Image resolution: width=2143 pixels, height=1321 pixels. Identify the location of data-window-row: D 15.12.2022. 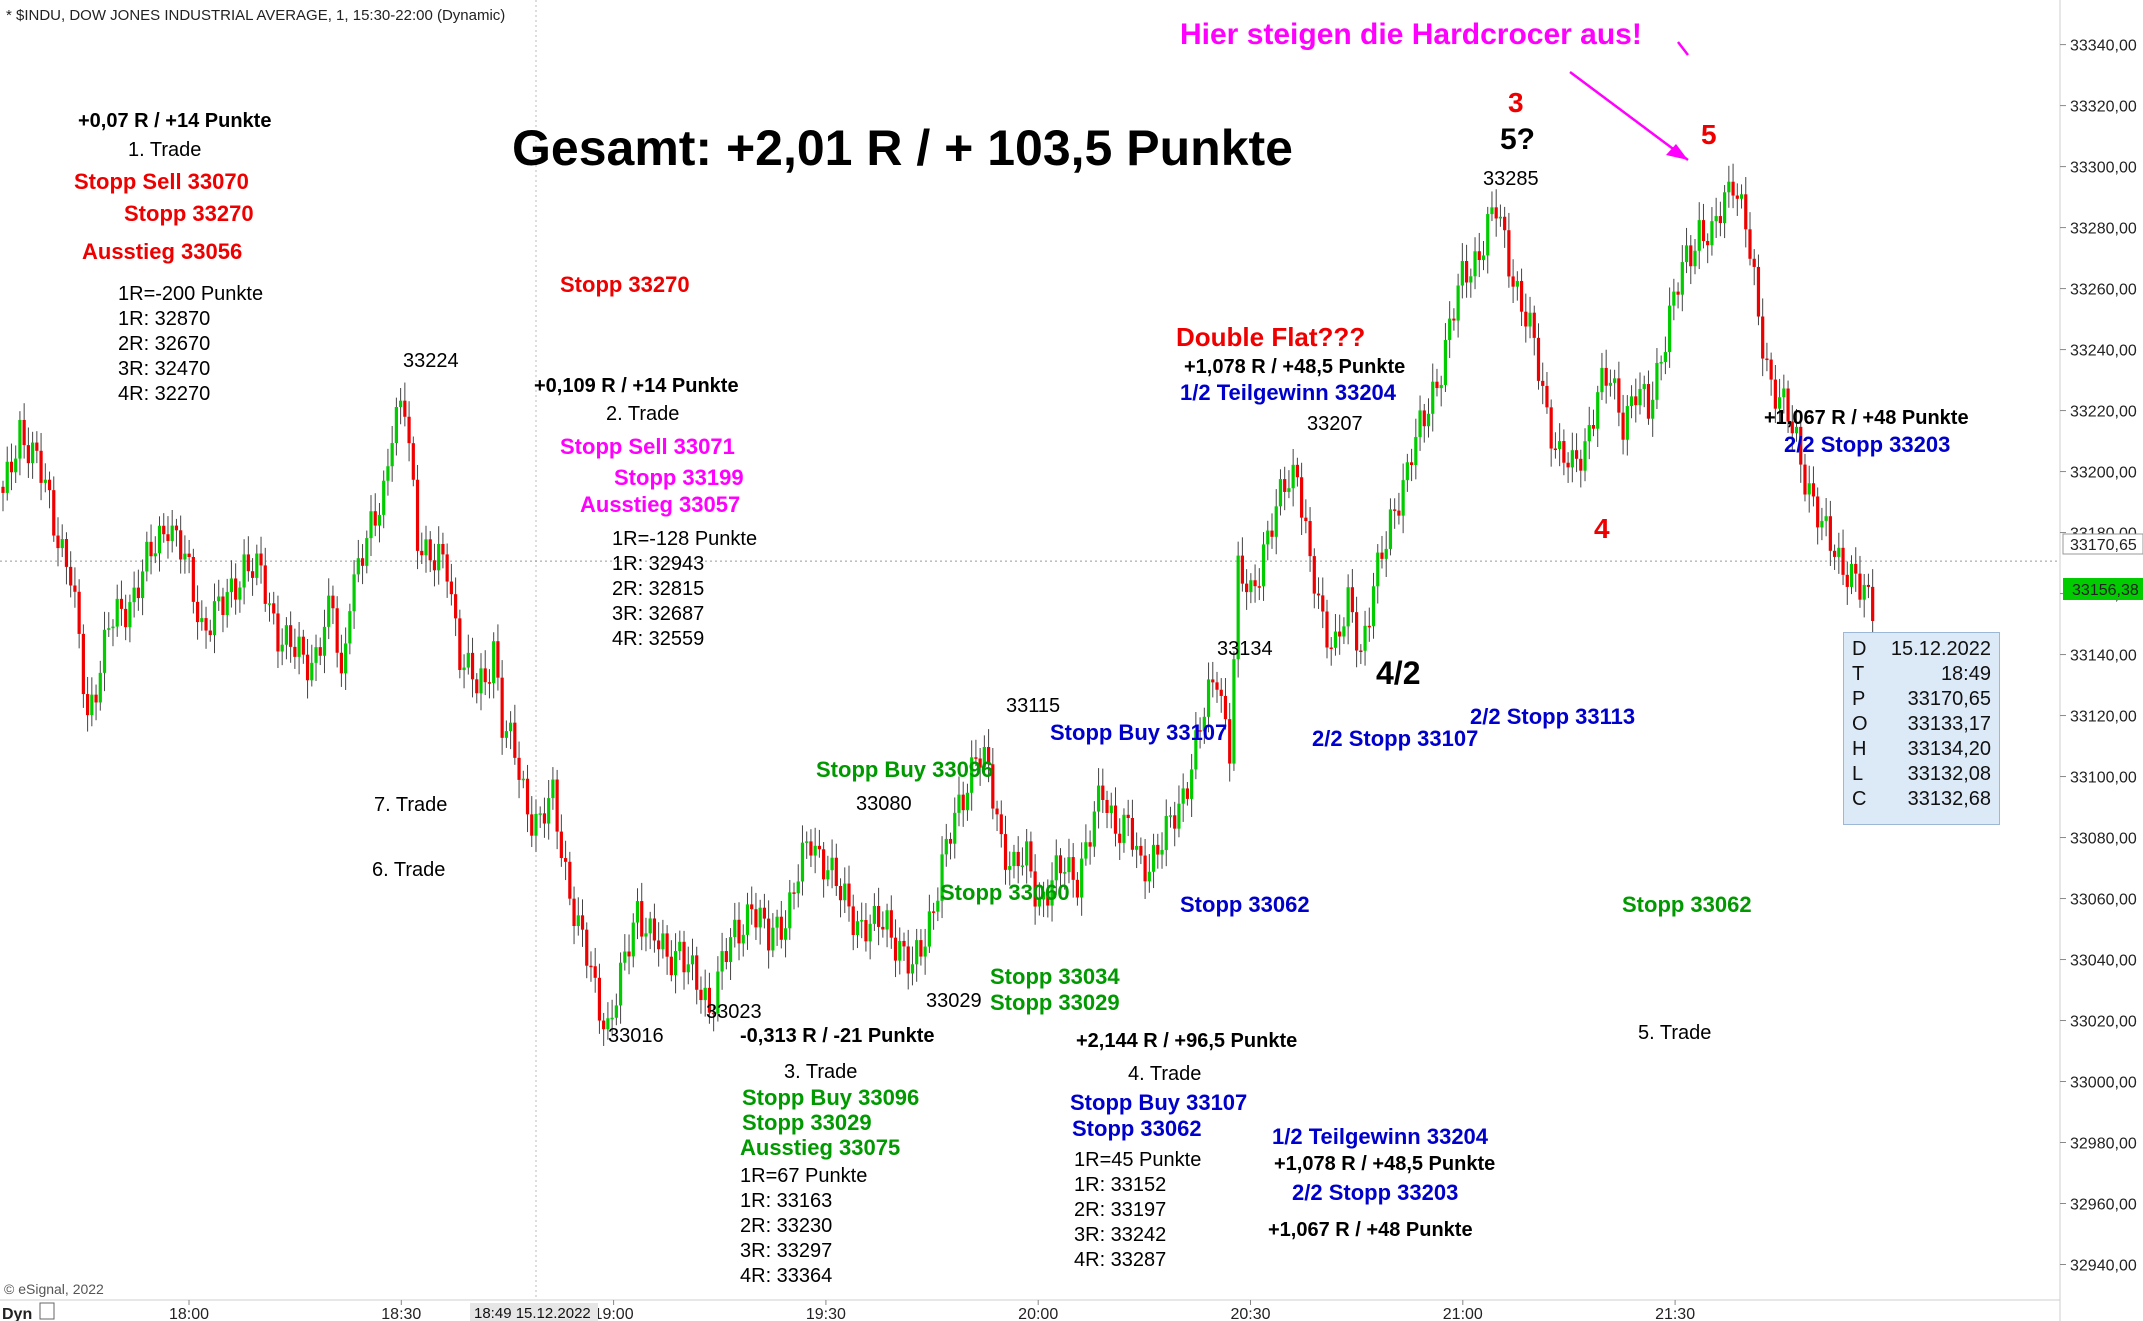
(1921, 649).